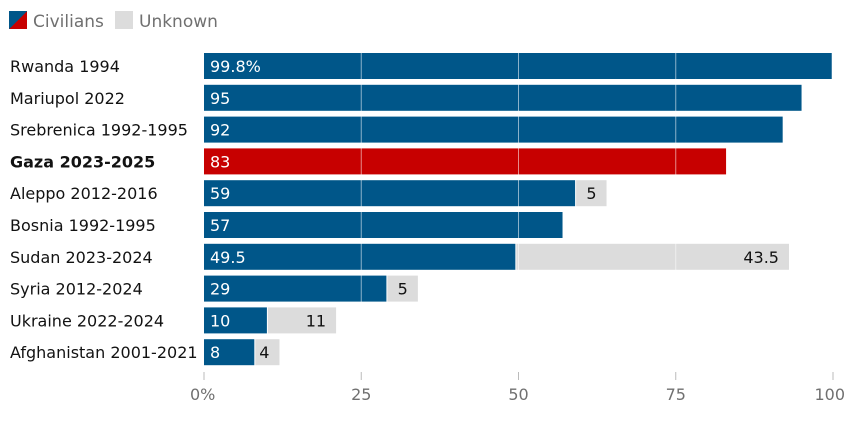 This screenshot has height=426, width=866. What do you see at coordinates (65, 66) in the screenshot?
I see `category-label: Rwanda 1994` at bounding box center [65, 66].